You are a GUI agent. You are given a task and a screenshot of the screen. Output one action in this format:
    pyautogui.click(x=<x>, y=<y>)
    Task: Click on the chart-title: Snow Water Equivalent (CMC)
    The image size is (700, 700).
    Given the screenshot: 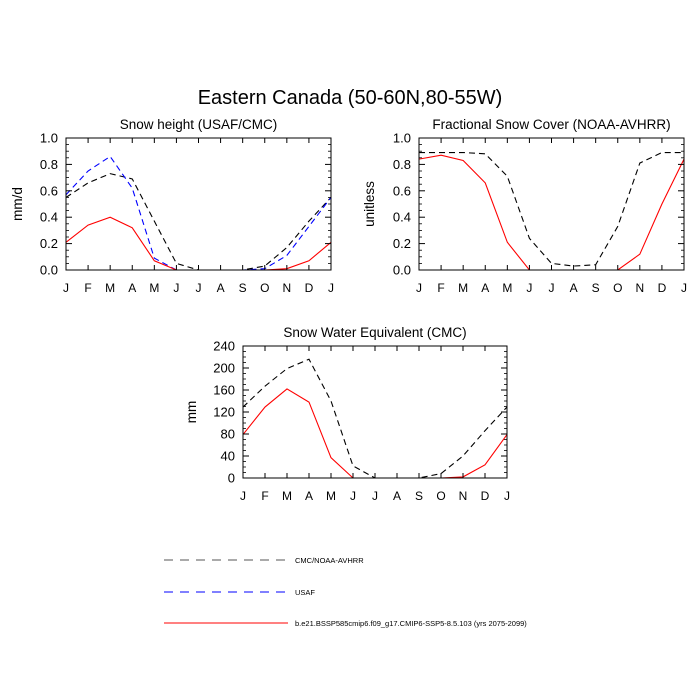 What is the action you would take?
    pyautogui.click(x=374, y=332)
    